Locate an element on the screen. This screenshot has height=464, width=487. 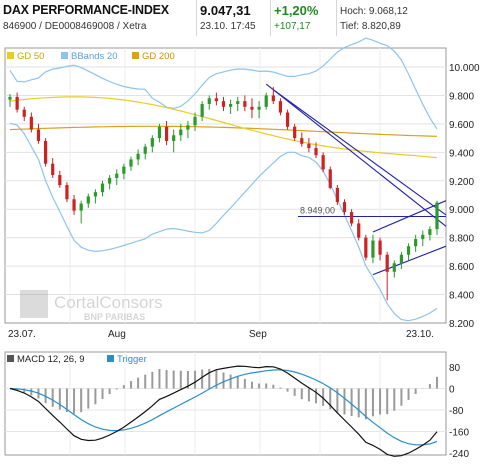
trendline-up-channel-bottom is located at coordinates (409, 260).